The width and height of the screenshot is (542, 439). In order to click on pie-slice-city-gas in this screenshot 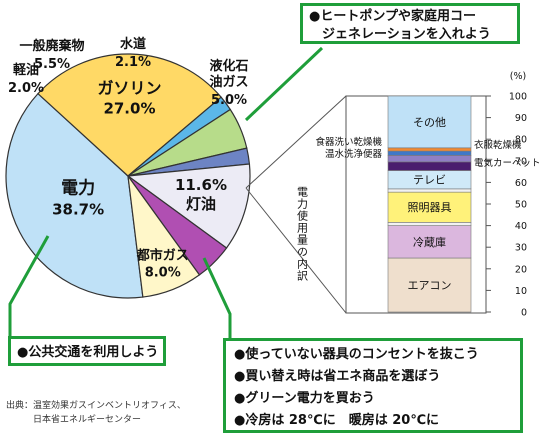, I will do `click(164, 236)`.